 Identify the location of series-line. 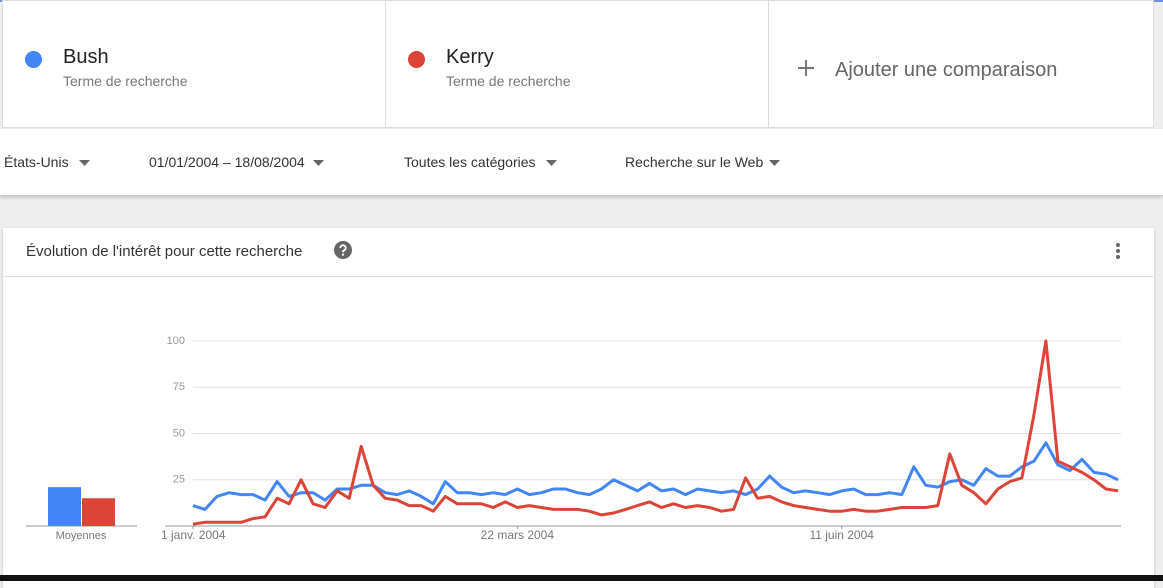
(655, 476).